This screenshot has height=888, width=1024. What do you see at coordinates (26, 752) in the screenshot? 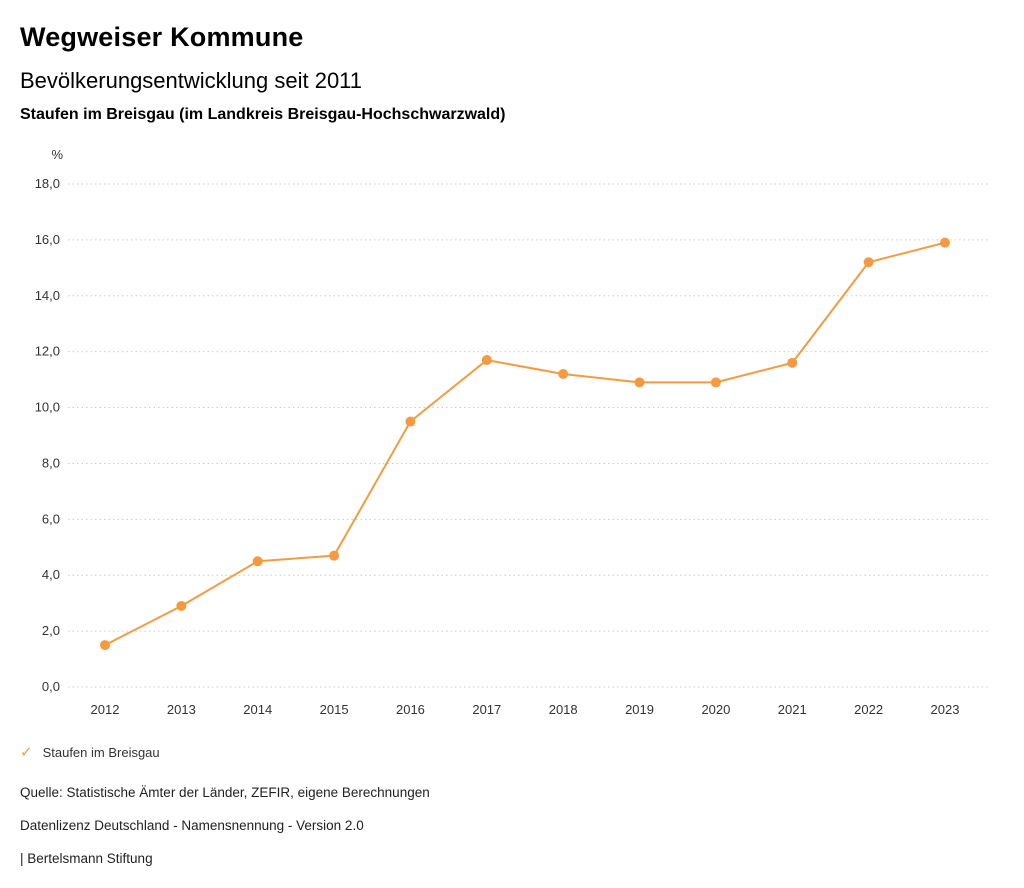
I see `check-icon: ✓` at bounding box center [26, 752].